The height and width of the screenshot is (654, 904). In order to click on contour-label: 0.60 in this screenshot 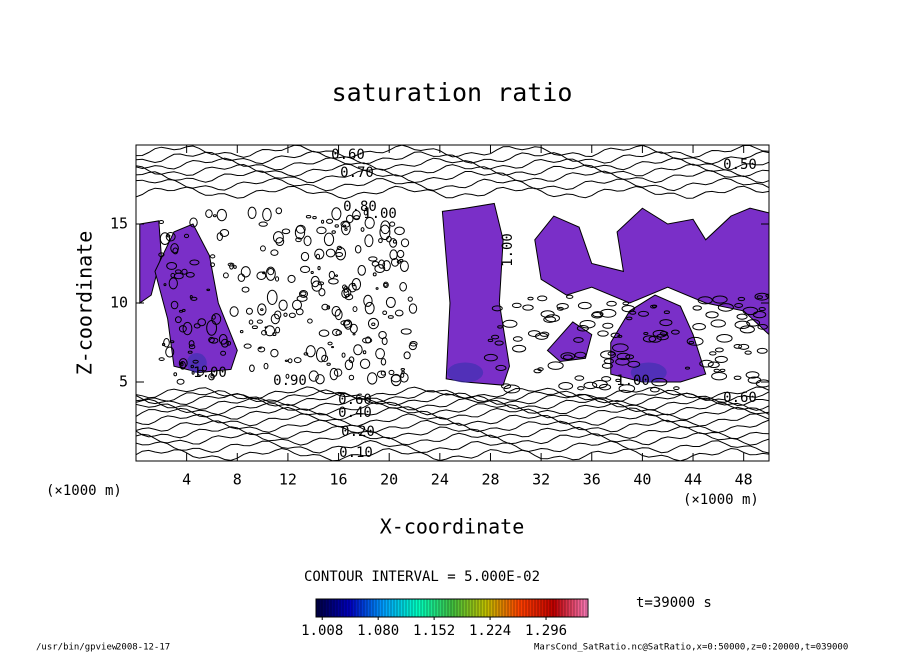, I will do `click(348, 155)`.